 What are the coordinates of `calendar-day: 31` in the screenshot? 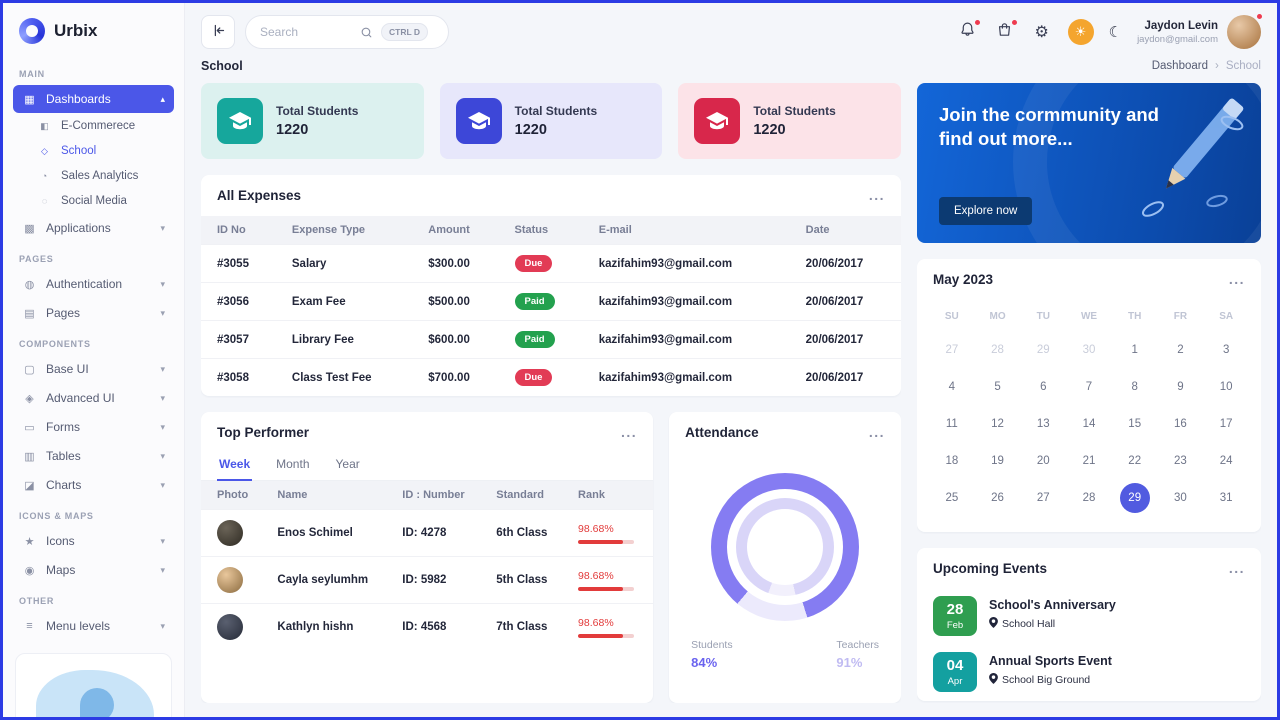 It's located at (1226, 497).